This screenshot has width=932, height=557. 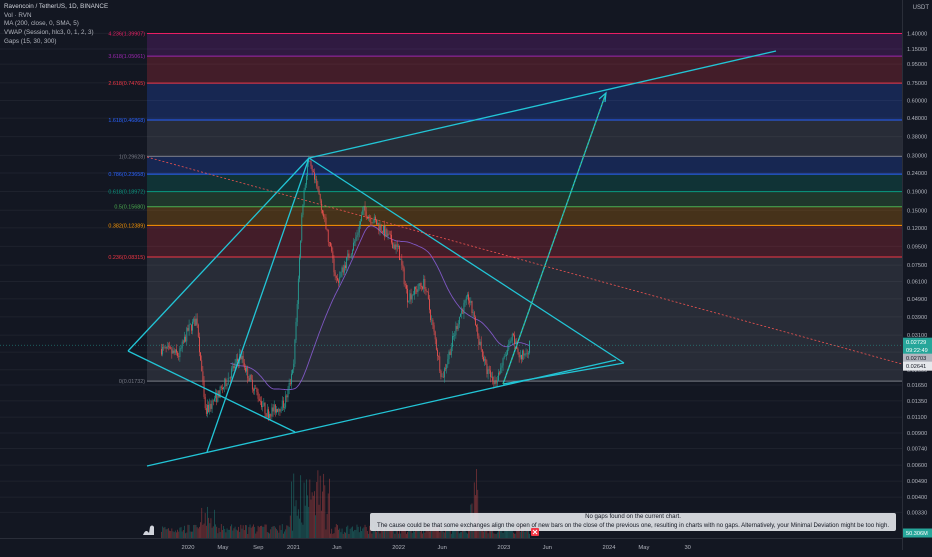 What do you see at coordinates (917, 358) in the screenshot?
I see `ma-value-tag-bg` at bounding box center [917, 358].